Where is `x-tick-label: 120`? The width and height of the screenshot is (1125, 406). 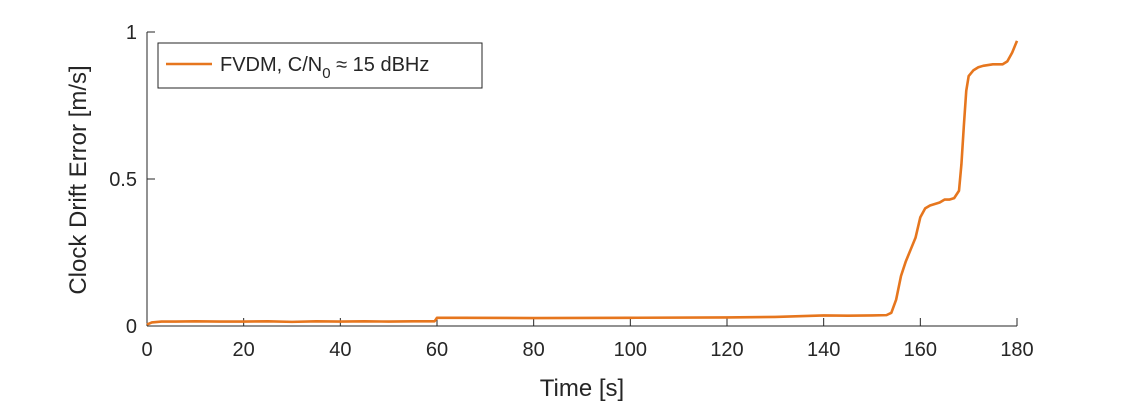 x-tick-label: 120 is located at coordinates (726, 350).